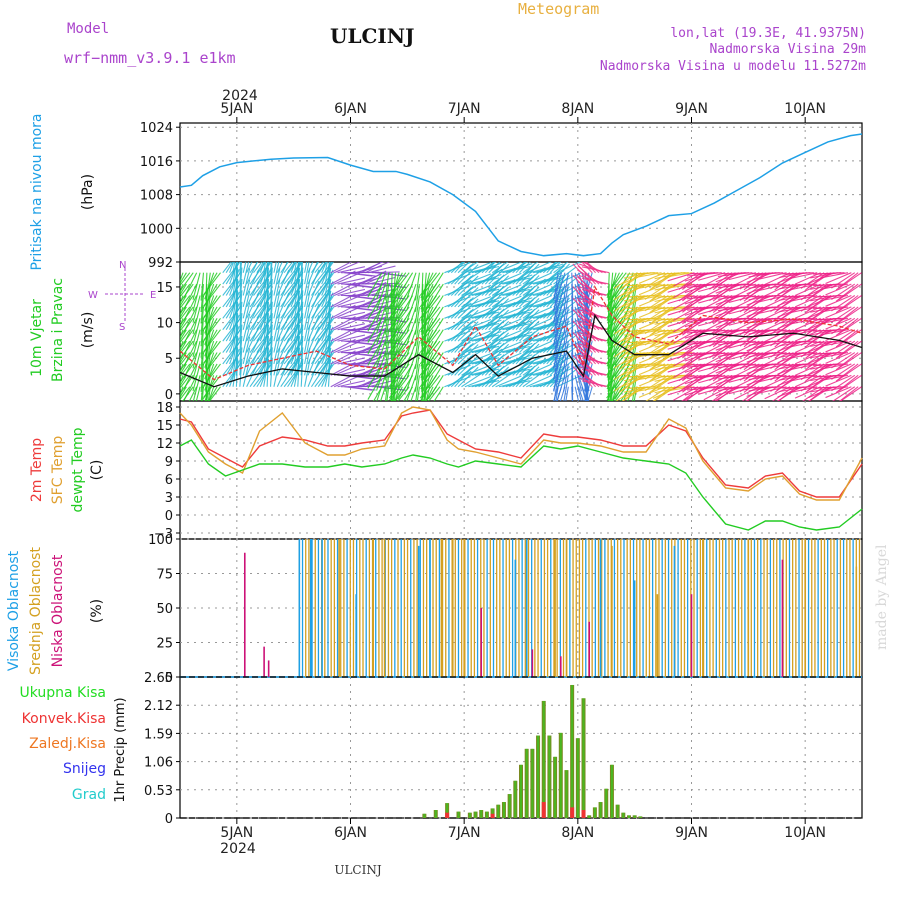 This screenshot has height=900, width=900. Describe the element at coordinates (156, 229) in the screenshot. I see `y-tick-label: 1000` at that location.